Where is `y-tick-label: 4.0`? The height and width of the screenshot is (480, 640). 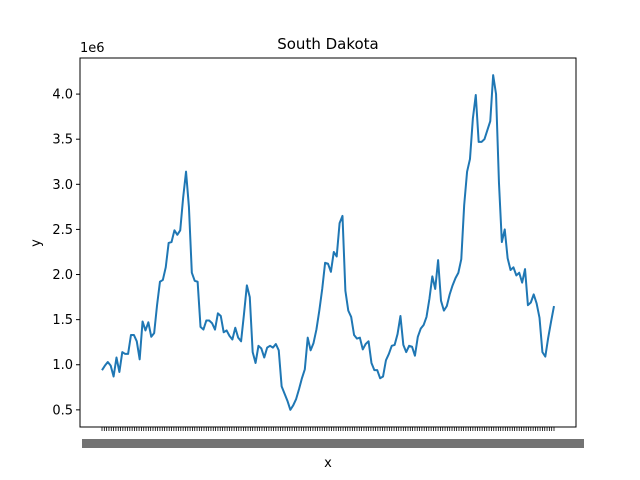
y-tick-label: 4.0 is located at coordinates (62, 95).